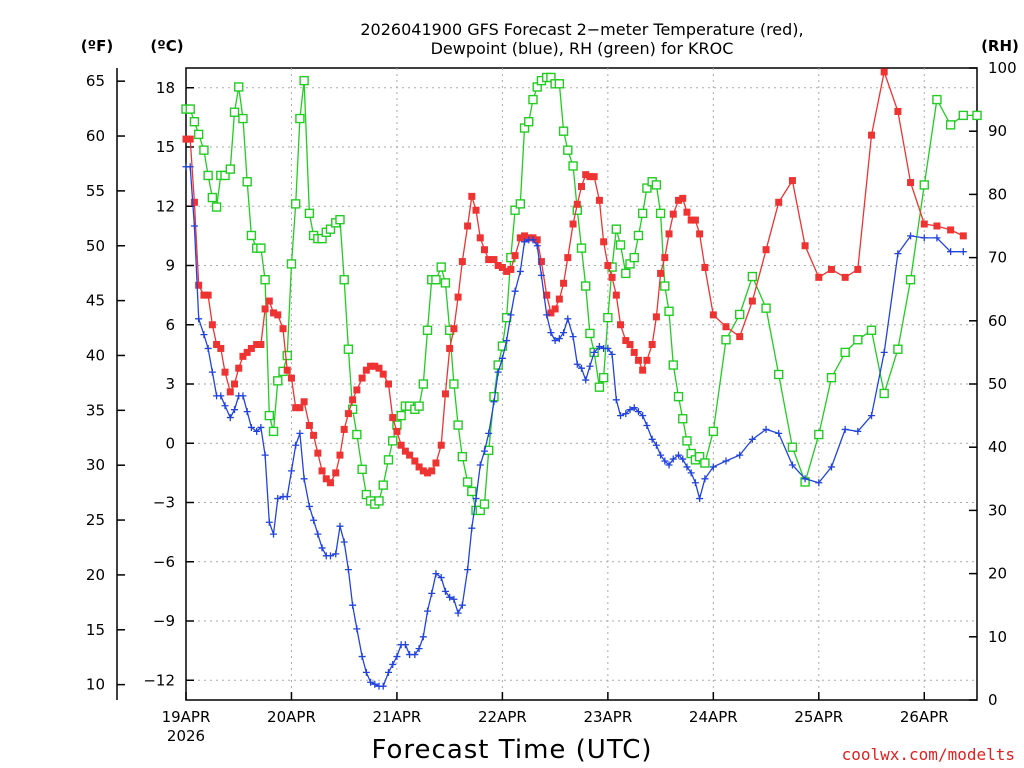 This screenshot has height=768, width=1024. Describe the element at coordinates (95, 191) in the screenshot. I see `fahrenheit-tick-label: 55` at that location.